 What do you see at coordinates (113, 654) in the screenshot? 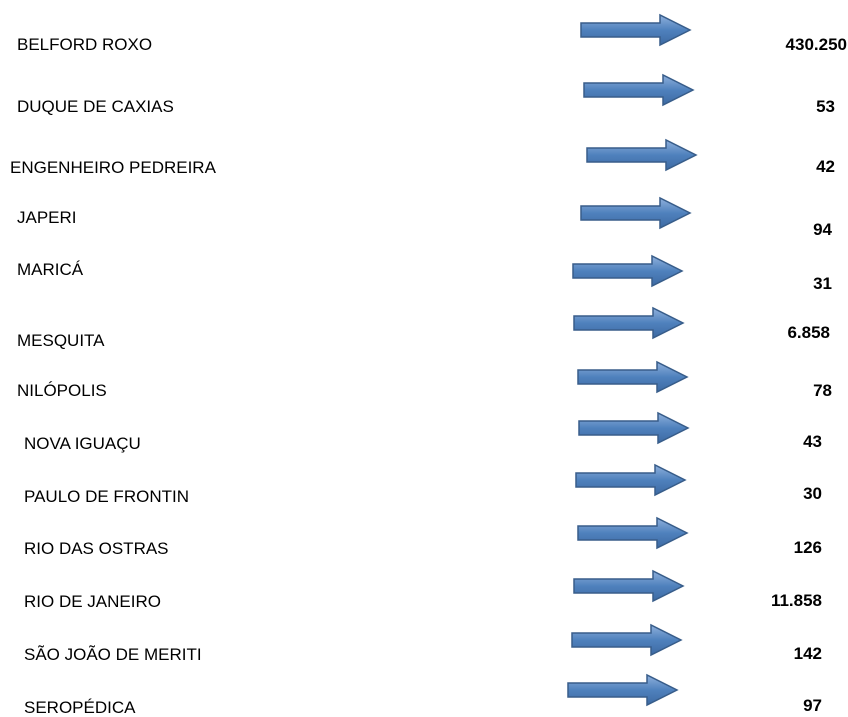
I see `row-name: SÃO JOÃO DE MERITI` at bounding box center [113, 654].